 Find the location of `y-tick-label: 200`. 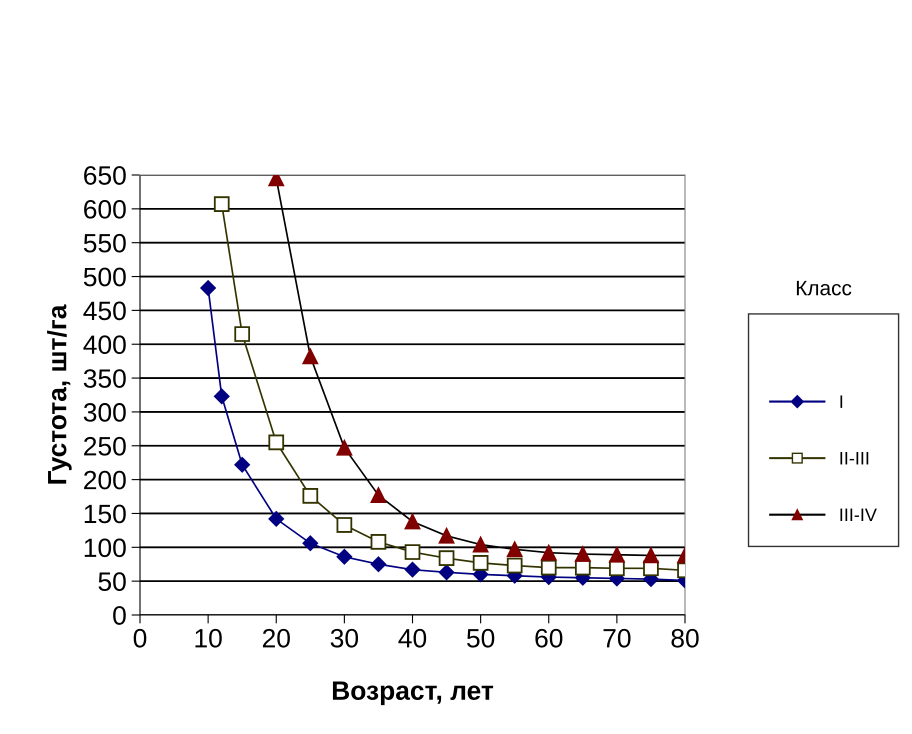

y-tick-label: 200 is located at coordinates (105, 480).